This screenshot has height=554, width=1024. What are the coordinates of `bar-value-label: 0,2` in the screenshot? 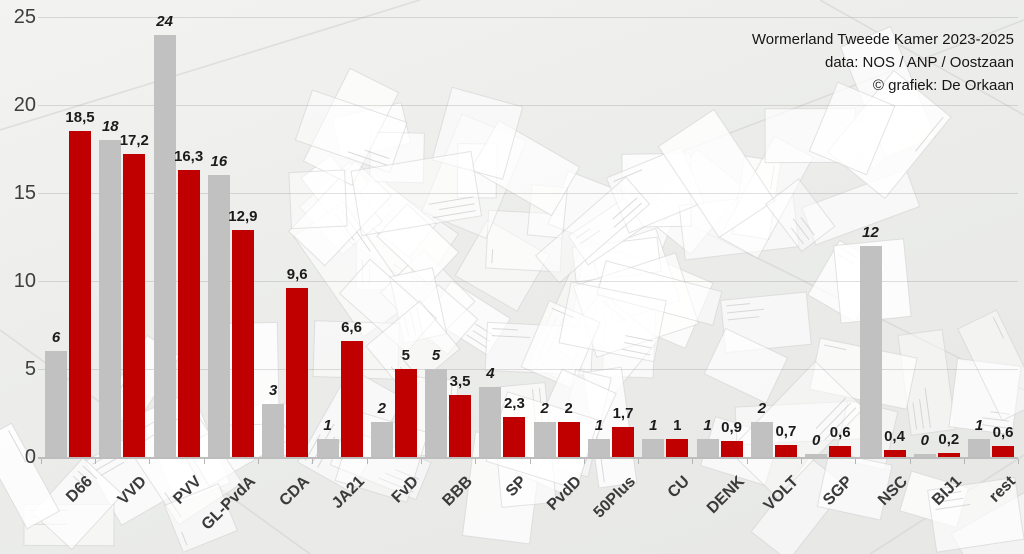 It's located at (949, 440).